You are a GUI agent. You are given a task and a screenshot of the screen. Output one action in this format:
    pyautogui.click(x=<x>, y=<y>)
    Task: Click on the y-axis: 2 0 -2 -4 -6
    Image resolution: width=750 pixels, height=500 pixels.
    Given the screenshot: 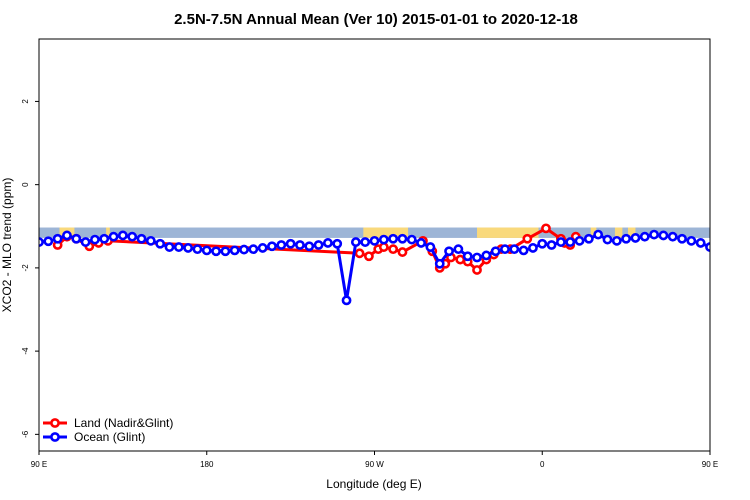 What is the action you would take?
    pyautogui.click(x=30, y=268)
    